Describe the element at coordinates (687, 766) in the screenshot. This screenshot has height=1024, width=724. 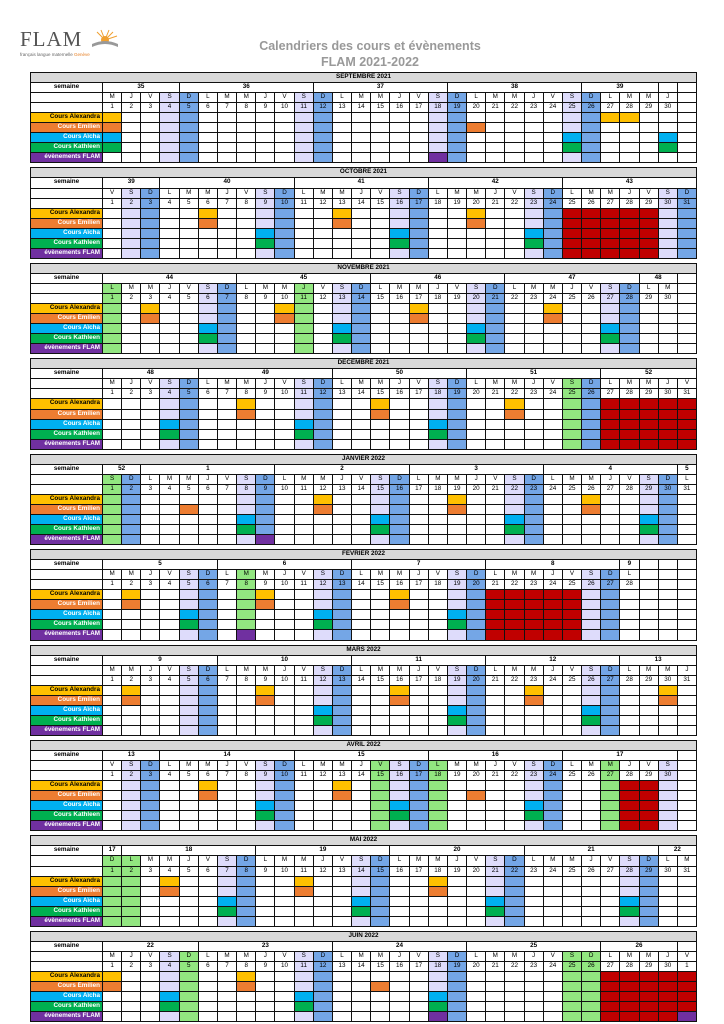
I see `empty-cell` at that location.